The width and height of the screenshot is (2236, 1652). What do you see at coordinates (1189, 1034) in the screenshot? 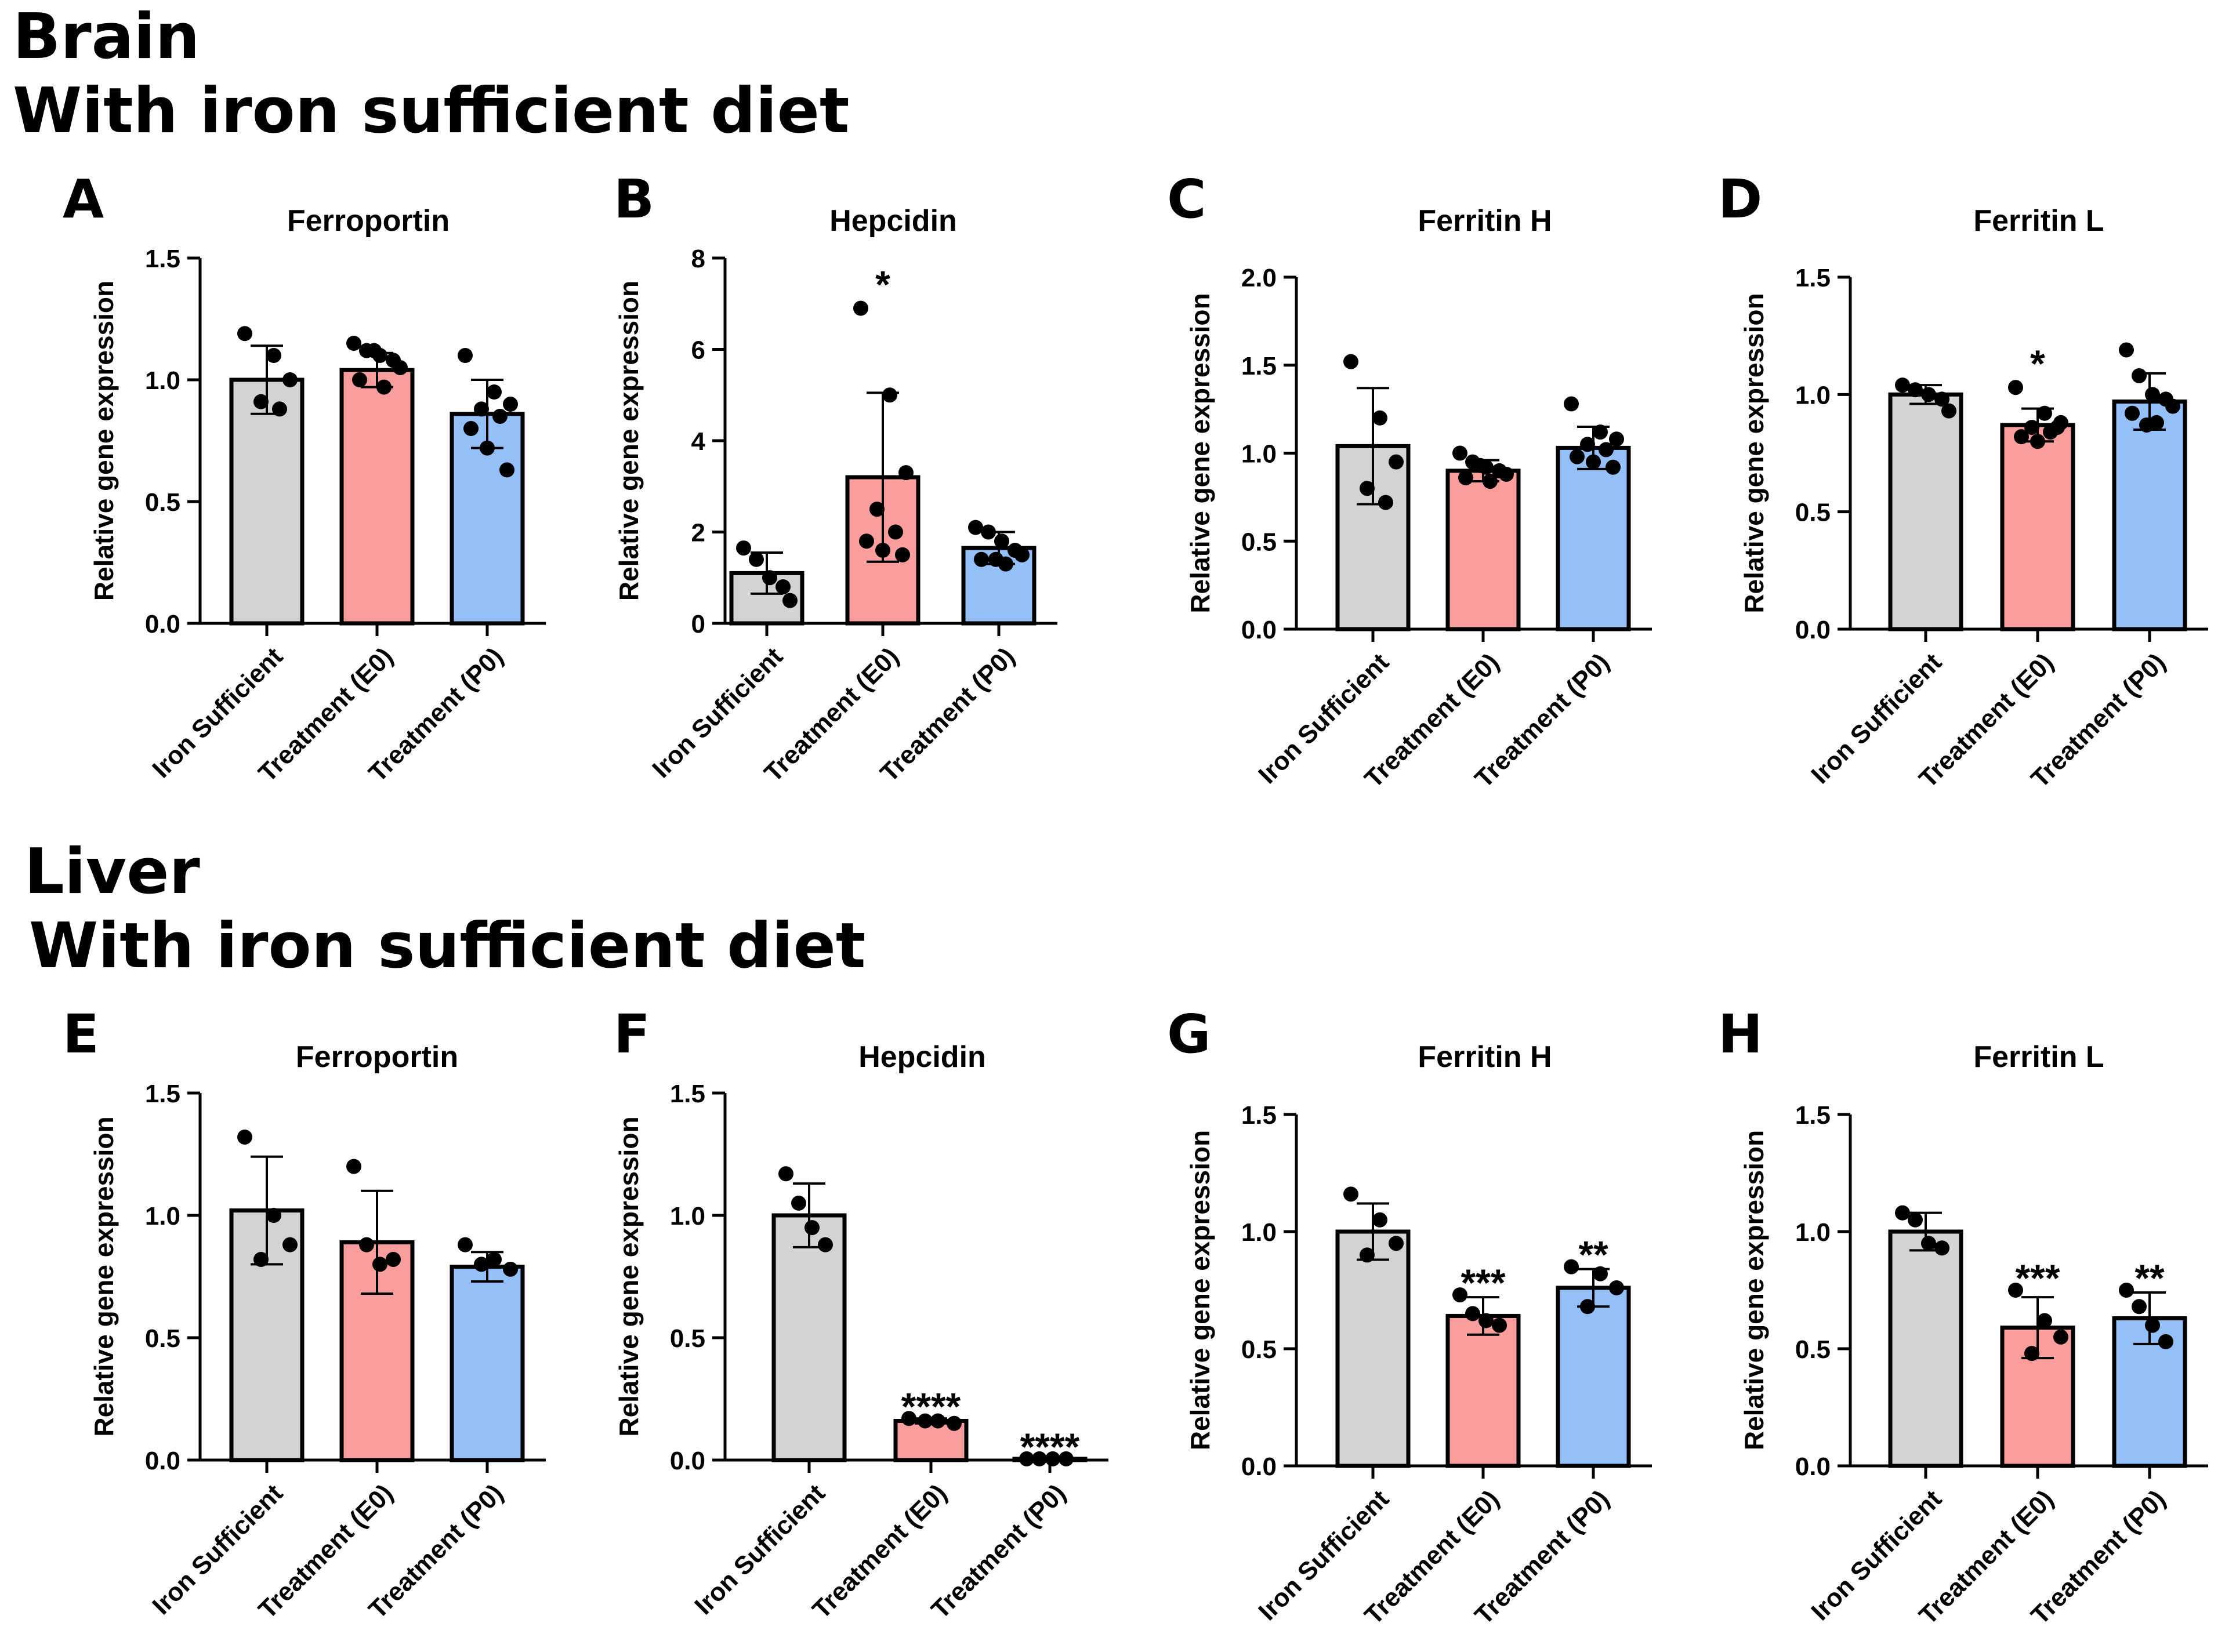
I see `panel-label: G` at bounding box center [1189, 1034].